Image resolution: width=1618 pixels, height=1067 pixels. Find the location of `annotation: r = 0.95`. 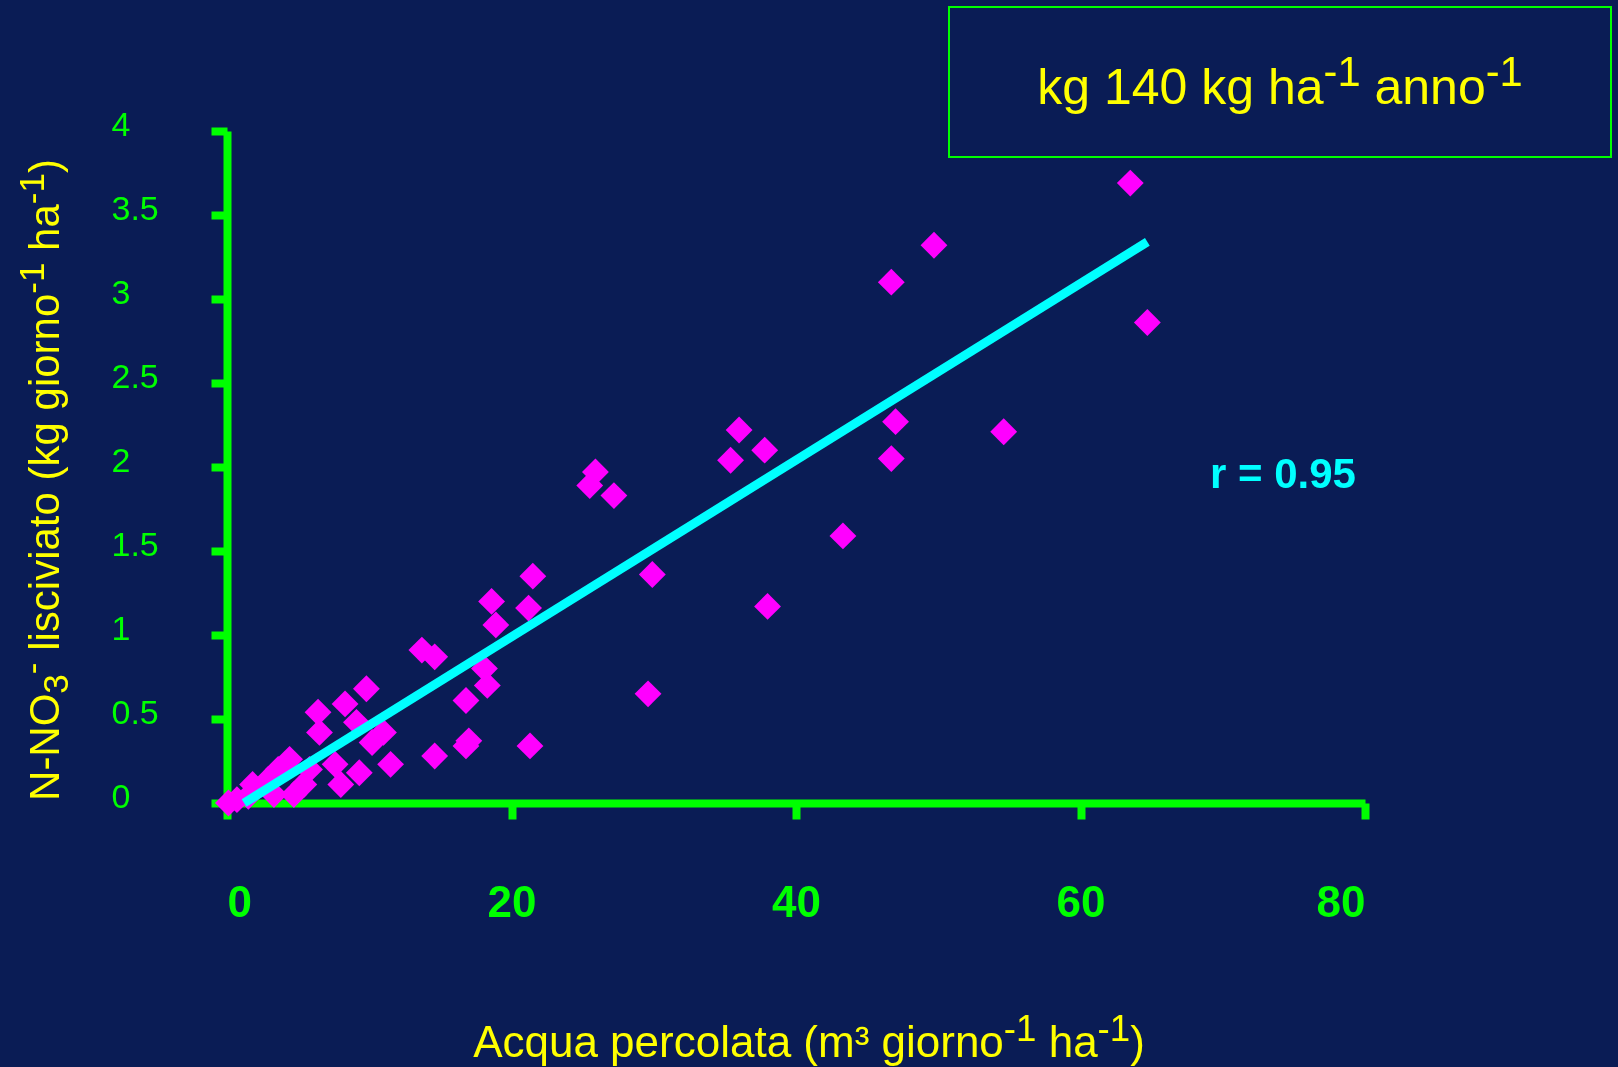

annotation: r = 0.95 is located at coordinates (1283, 473).